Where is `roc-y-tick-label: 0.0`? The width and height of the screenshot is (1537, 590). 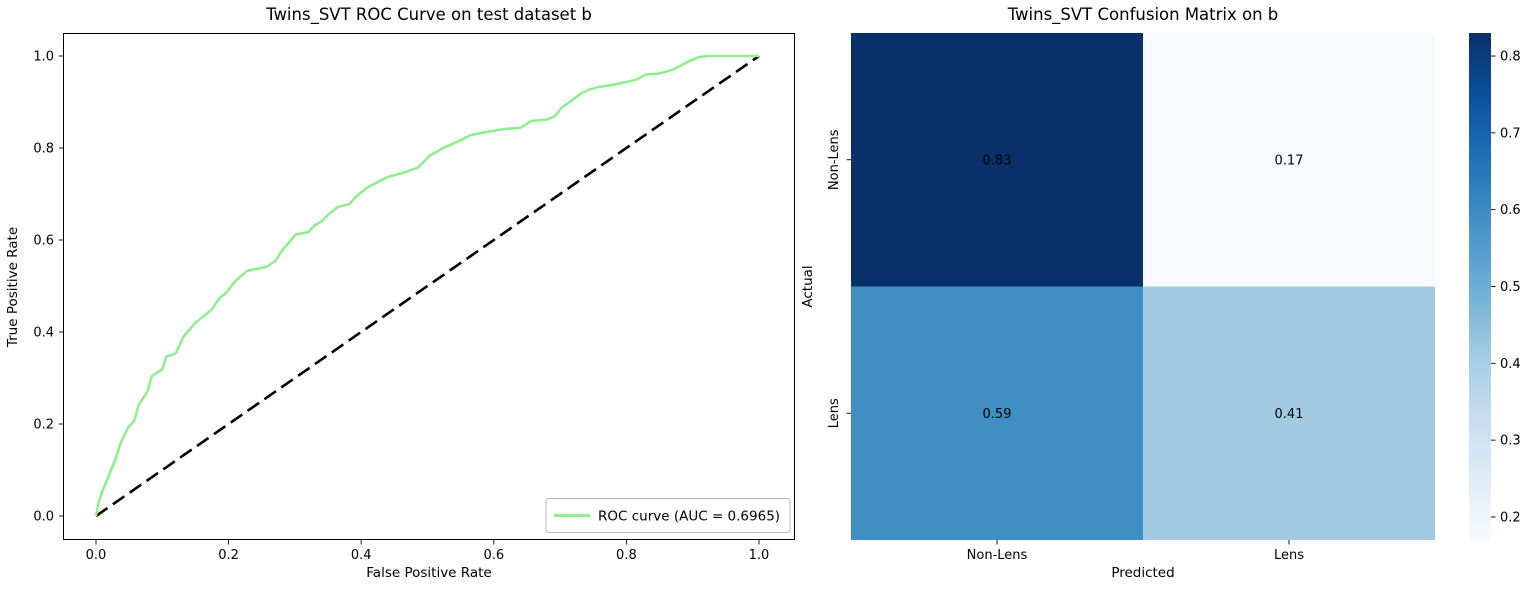 roc-y-tick-label: 0.0 is located at coordinates (43, 517).